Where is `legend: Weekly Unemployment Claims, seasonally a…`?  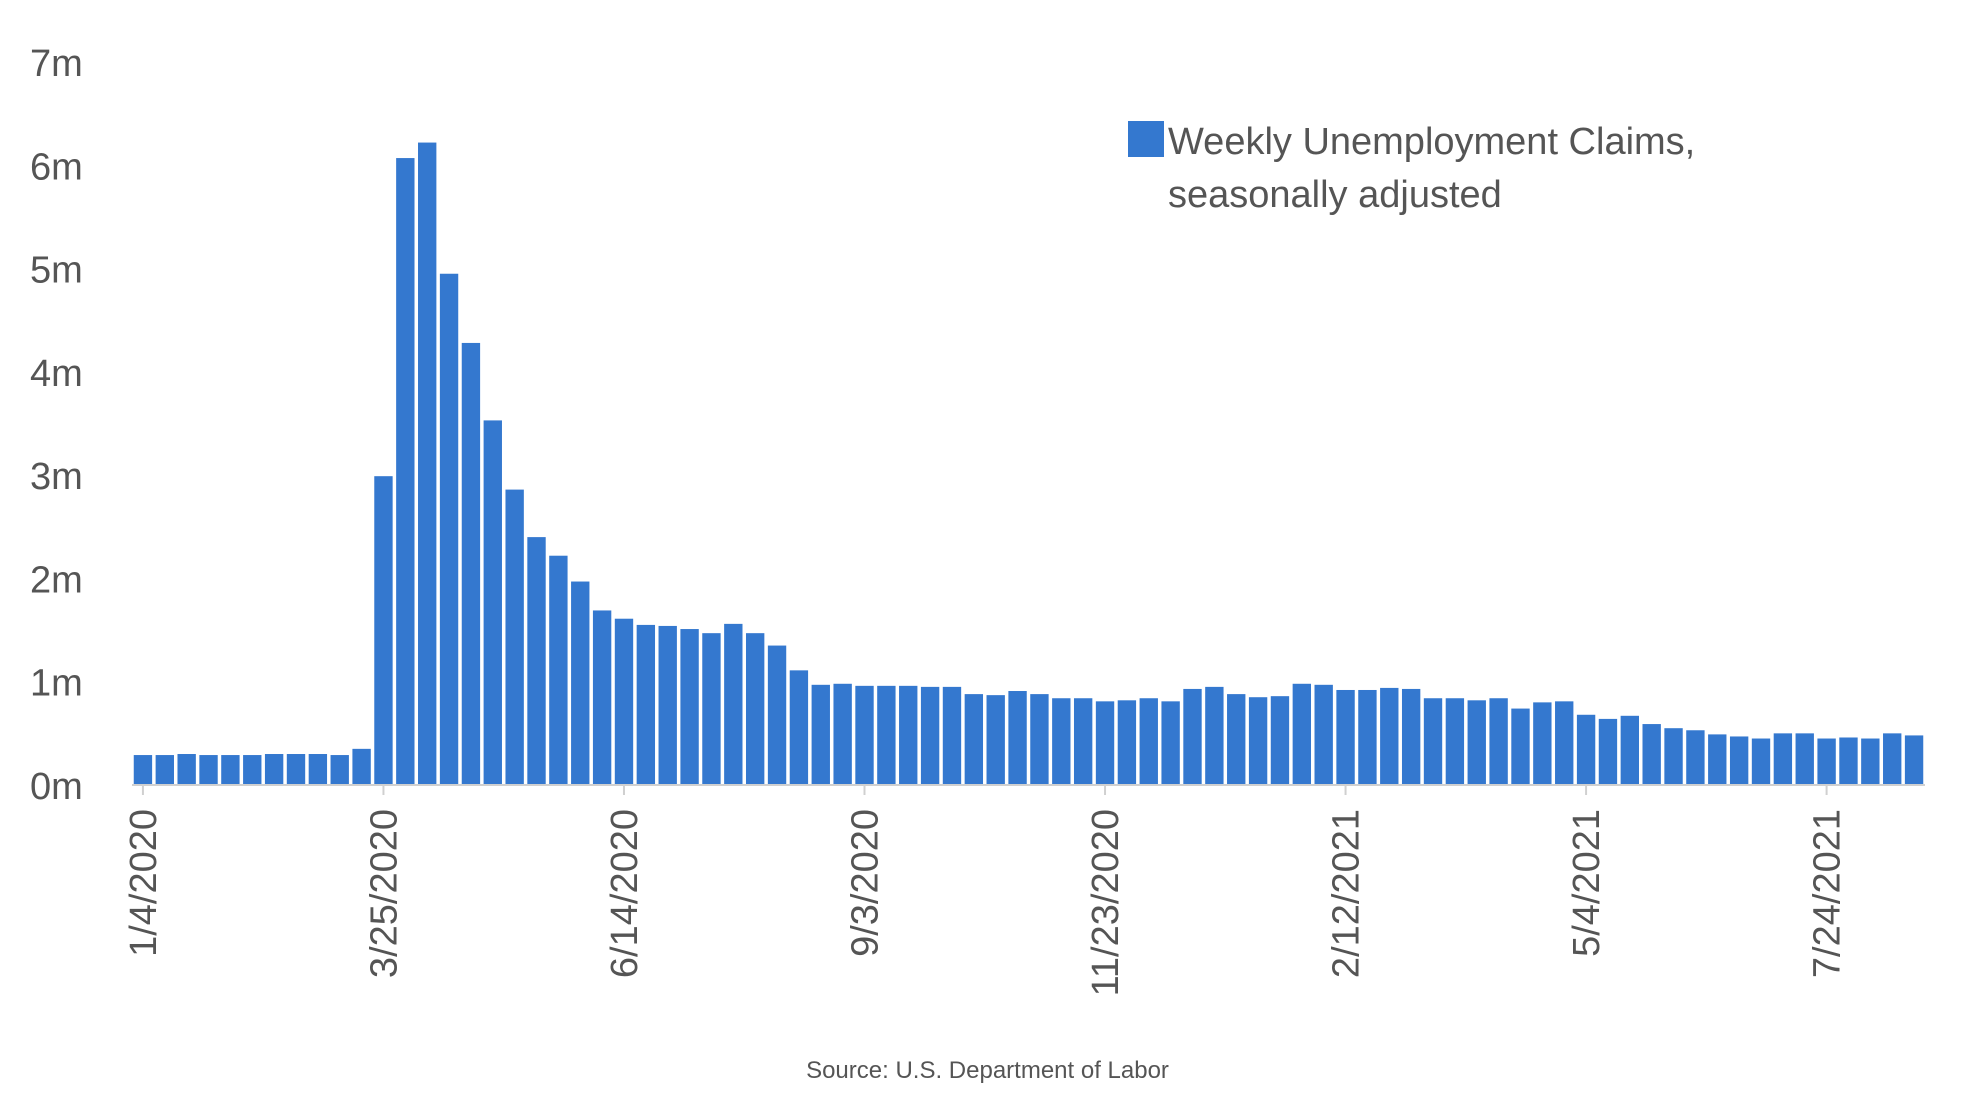
legend: Weekly Unemployment Claims, seasonally a… is located at coordinates (1417, 168).